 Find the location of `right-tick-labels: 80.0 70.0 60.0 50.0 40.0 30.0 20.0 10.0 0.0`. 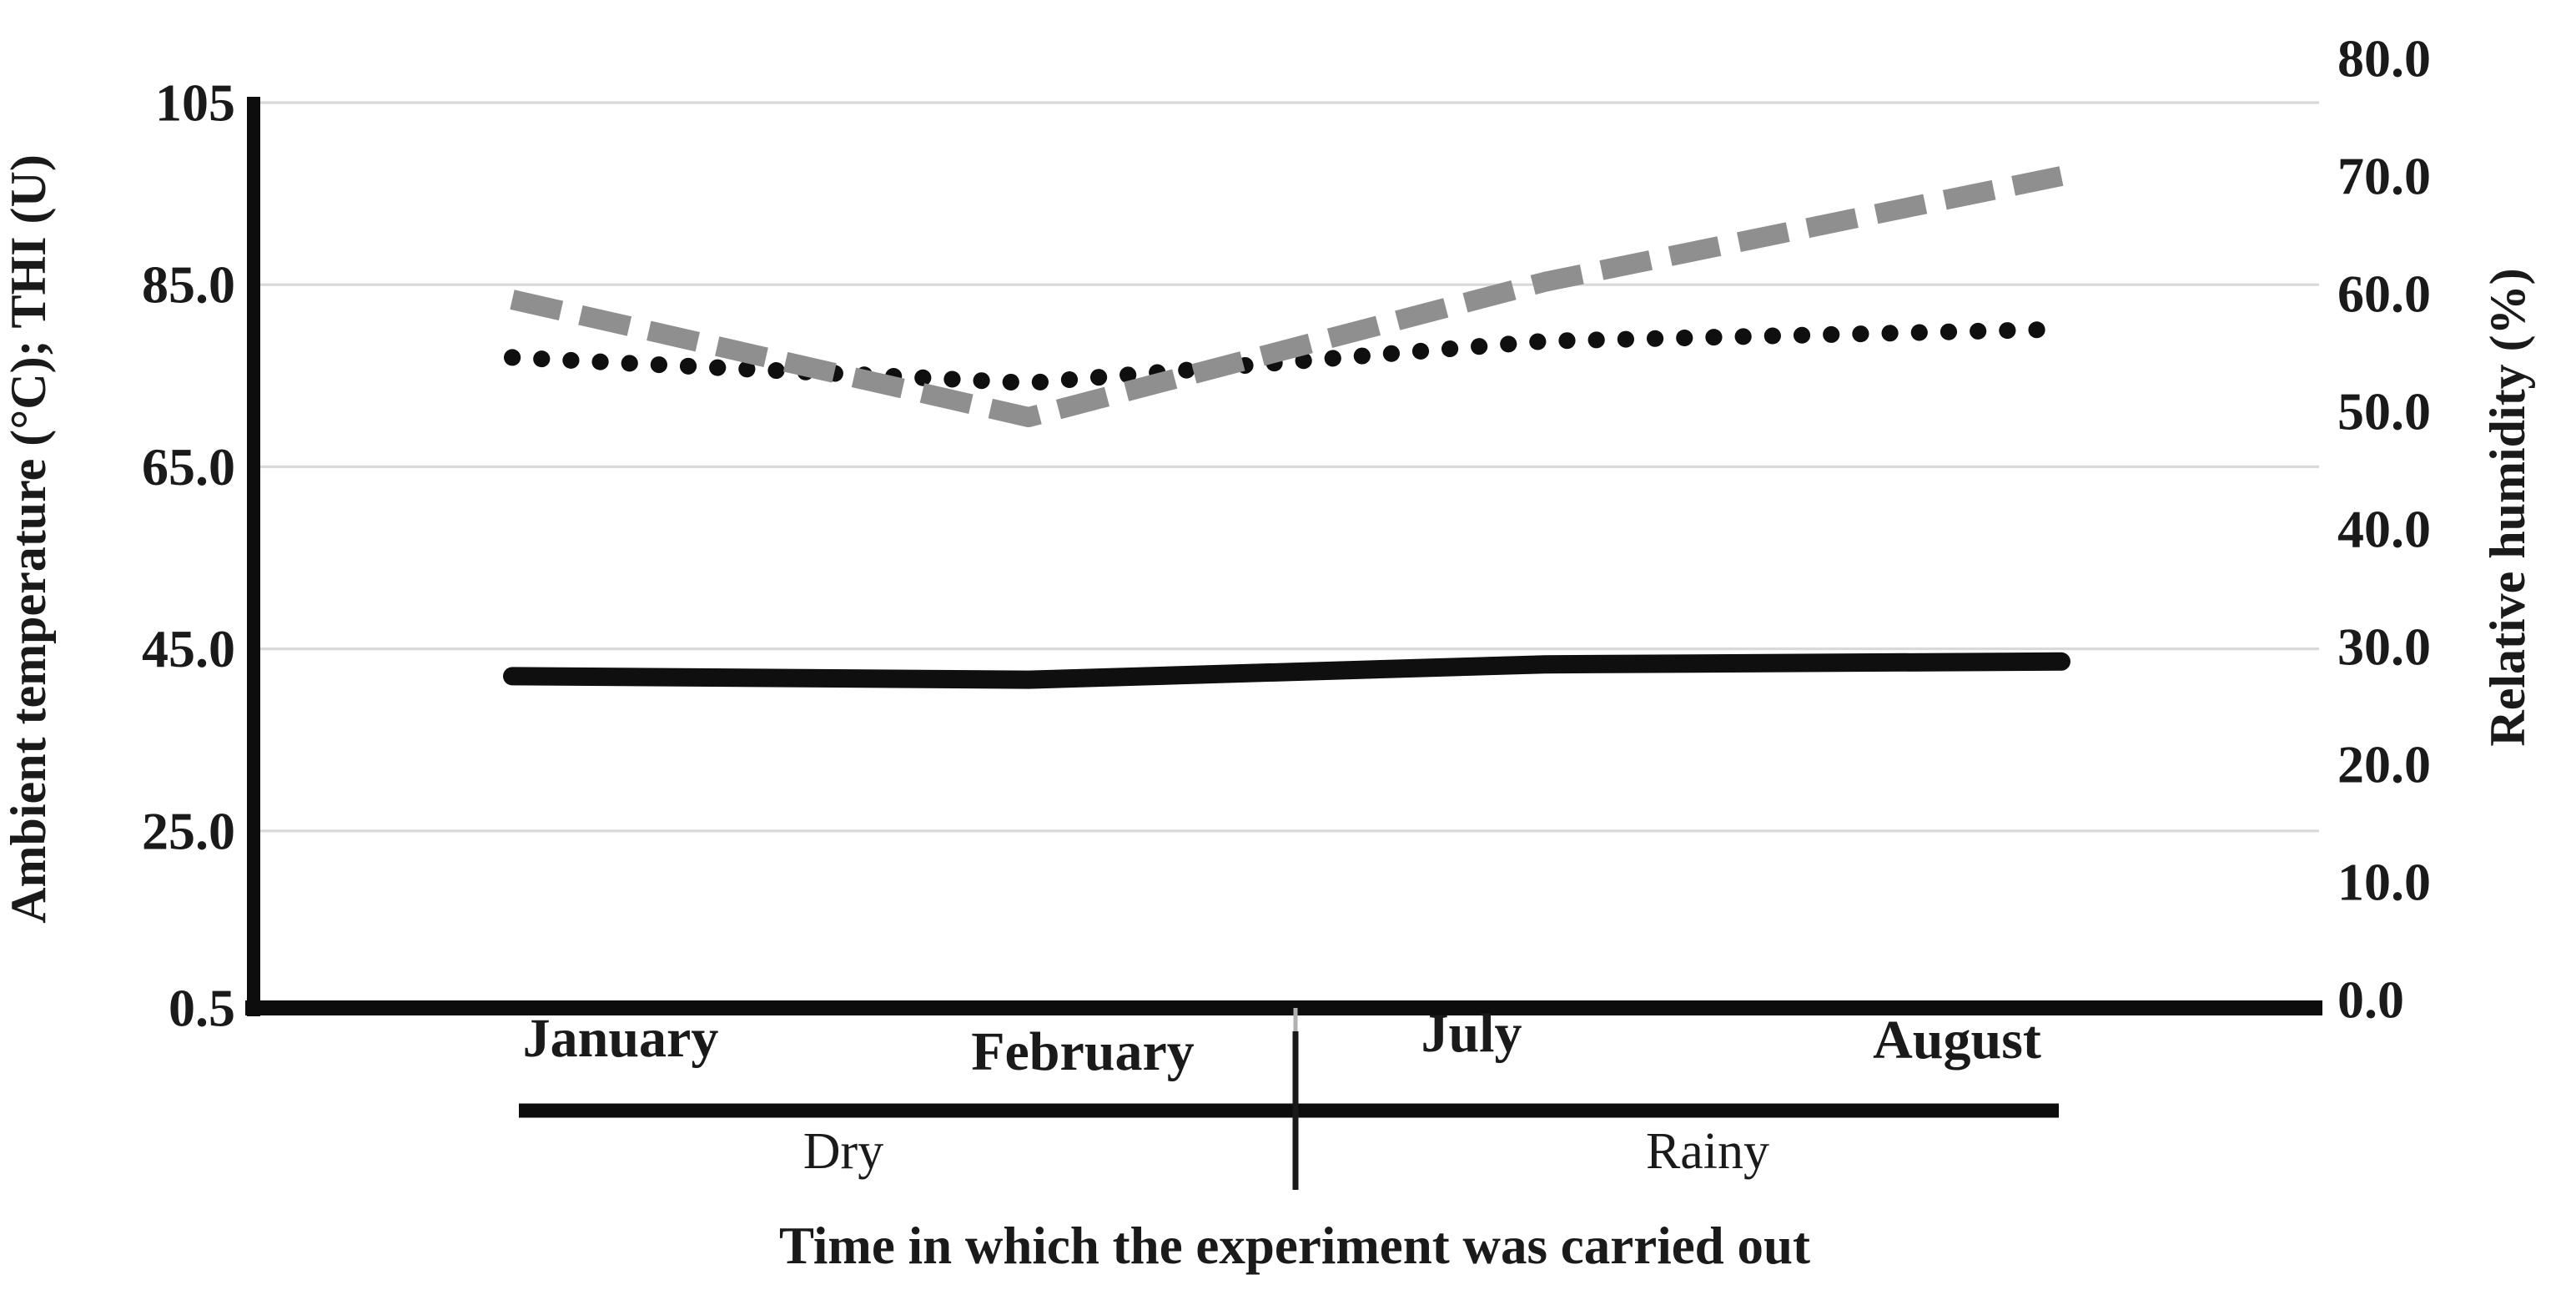

right-tick-labels: 80.0 70.0 60.0 50.0 40.0 30.0 20.0 10.0 0.0 is located at coordinates (2384, 530).